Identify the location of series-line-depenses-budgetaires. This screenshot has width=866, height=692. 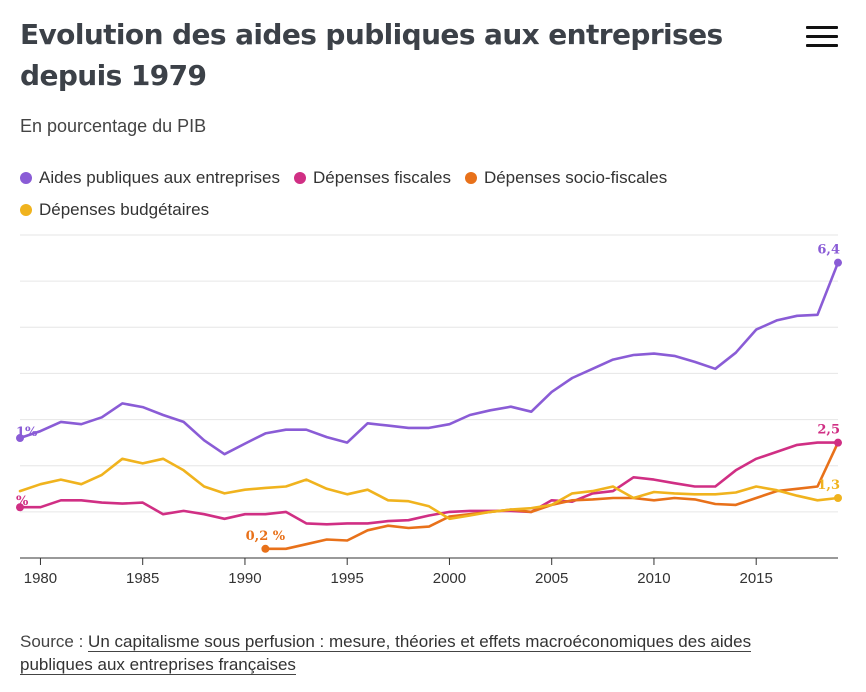
(429, 489).